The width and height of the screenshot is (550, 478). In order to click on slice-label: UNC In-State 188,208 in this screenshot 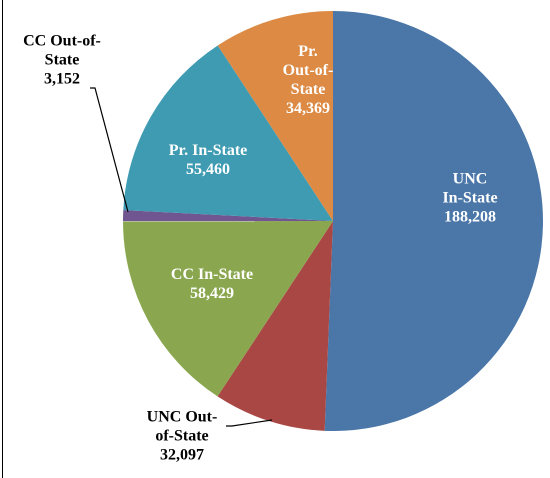, I will do `click(469, 198)`.